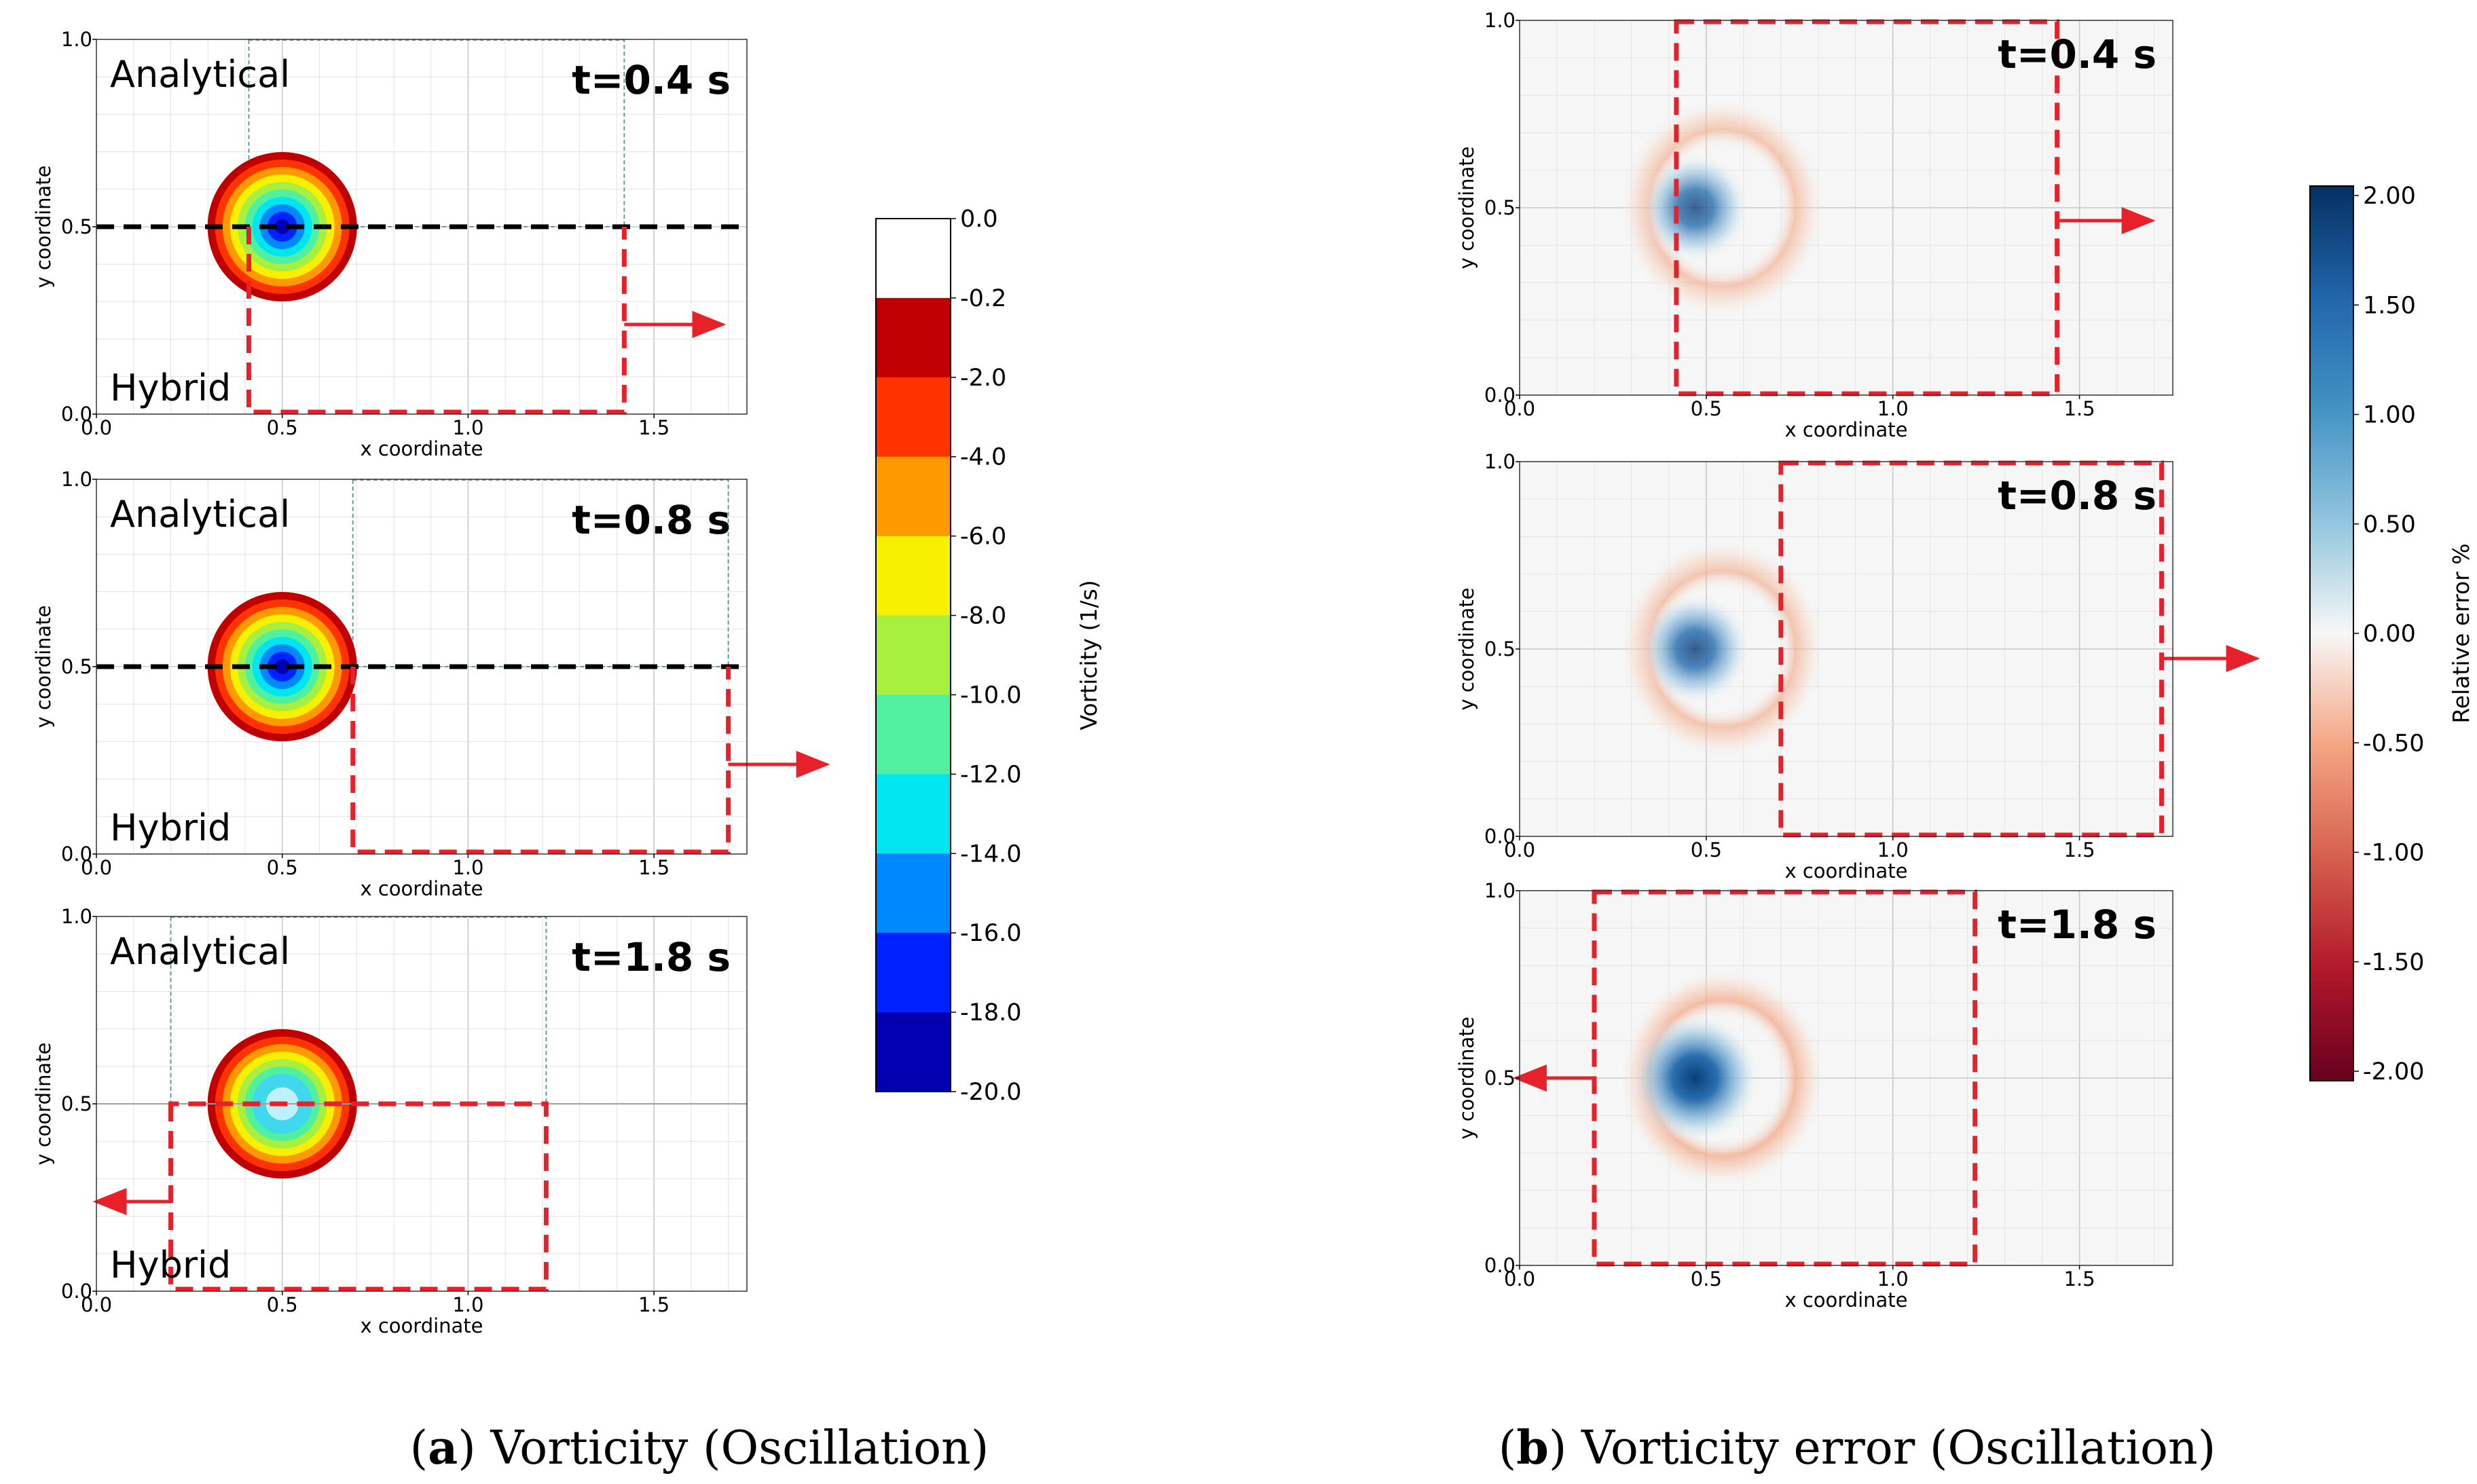 Image resolution: width=2477 pixels, height=1484 pixels. Describe the element at coordinates (1089, 655) in the screenshot. I see `colorbar-label: Vorticity (1/s)` at that location.